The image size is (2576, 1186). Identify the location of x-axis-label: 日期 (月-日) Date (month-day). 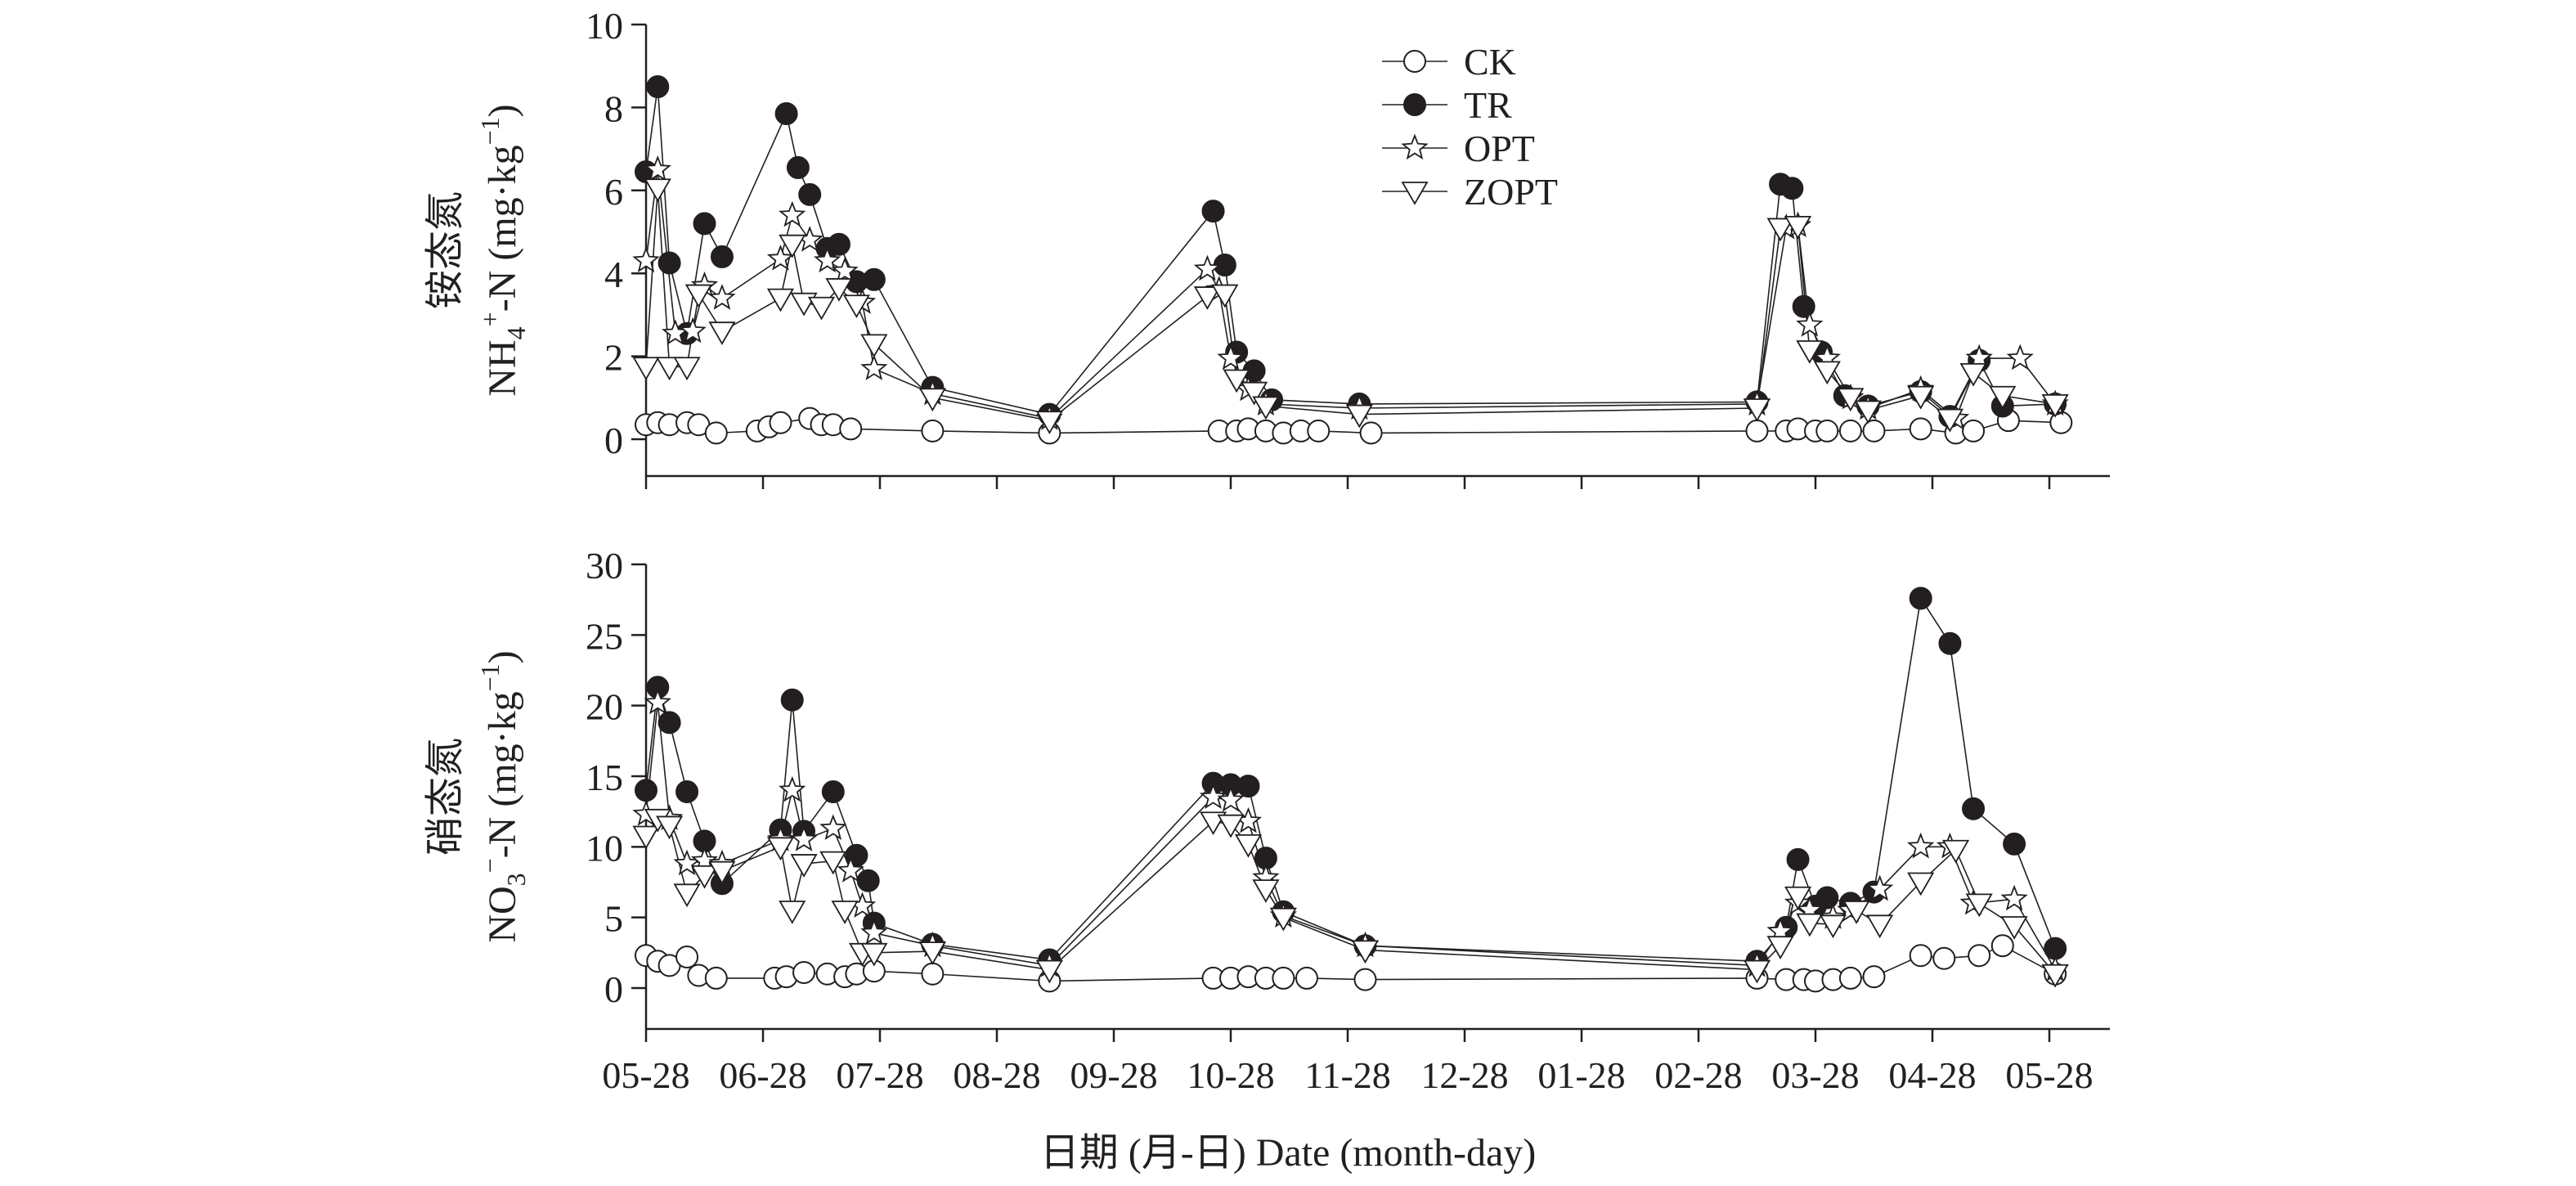
(1288, 1153).